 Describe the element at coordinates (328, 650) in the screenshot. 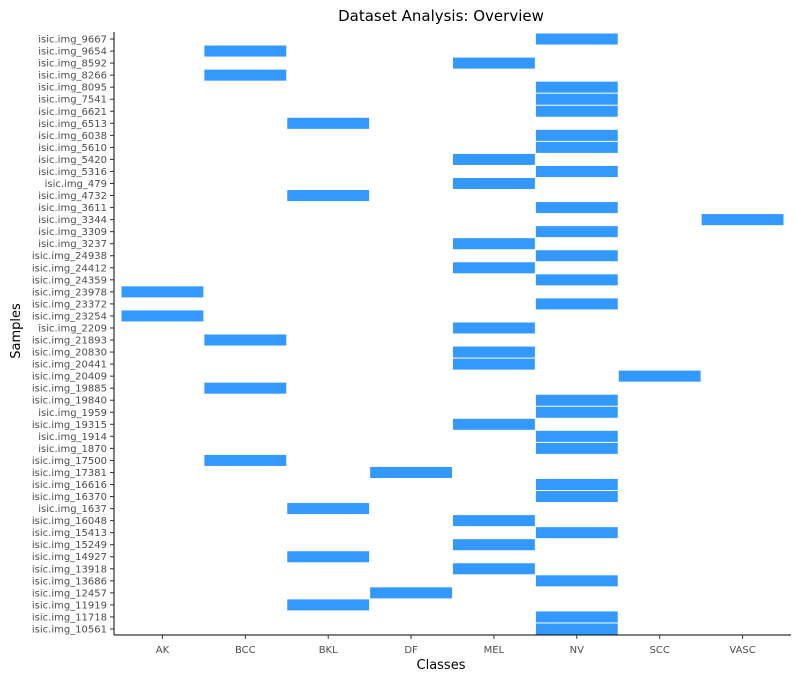

I see `x-tick-label: BKL` at that location.